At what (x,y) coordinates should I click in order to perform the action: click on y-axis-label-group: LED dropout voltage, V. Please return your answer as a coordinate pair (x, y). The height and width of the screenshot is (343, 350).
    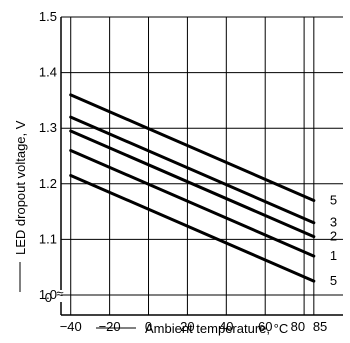
    Looking at the image, I should click on (20, 206).